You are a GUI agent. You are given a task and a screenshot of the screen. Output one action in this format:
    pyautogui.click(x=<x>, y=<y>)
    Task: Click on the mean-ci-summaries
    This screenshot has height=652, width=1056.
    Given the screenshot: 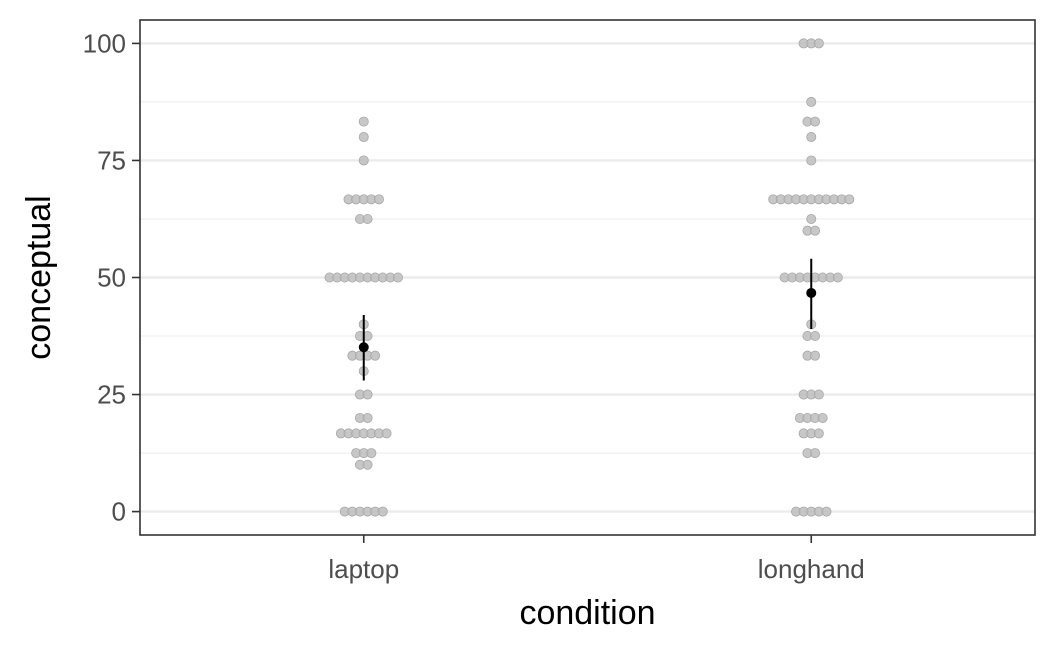 What is the action you would take?
    pyautogui.click(x=587, y=319)
    